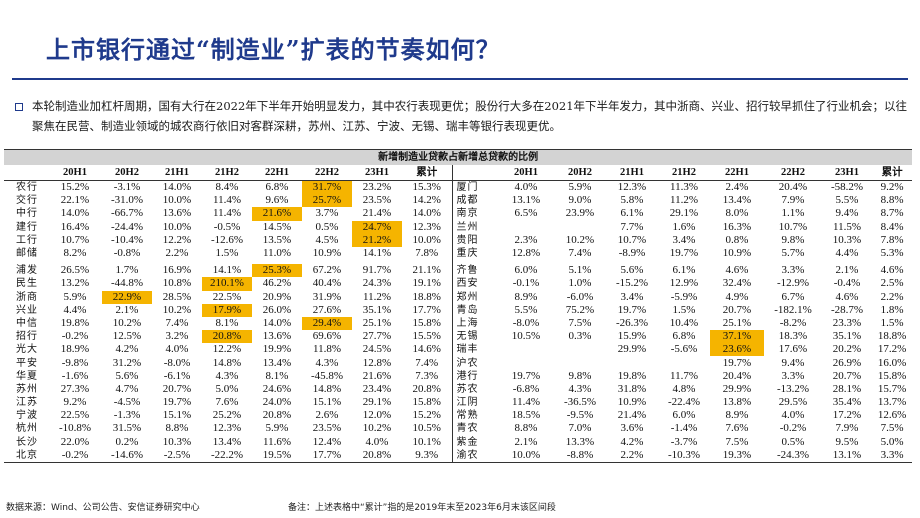 Image resolution: width=920 pixels, height=518 pixels. I want to click on column-header: 21H1, so click(177, 173).